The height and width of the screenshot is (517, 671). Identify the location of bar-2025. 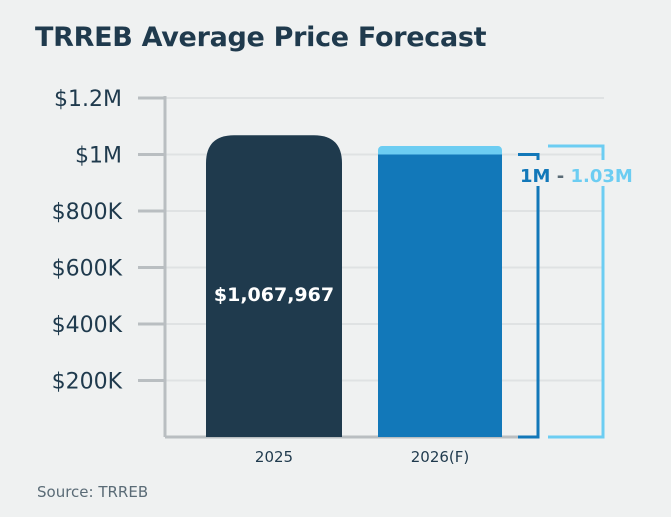
(274, 286).